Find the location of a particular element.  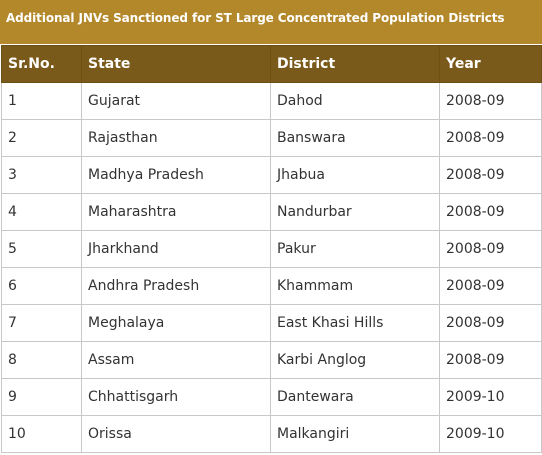

cell-district: Khammam is located at coordinates (355, 286).